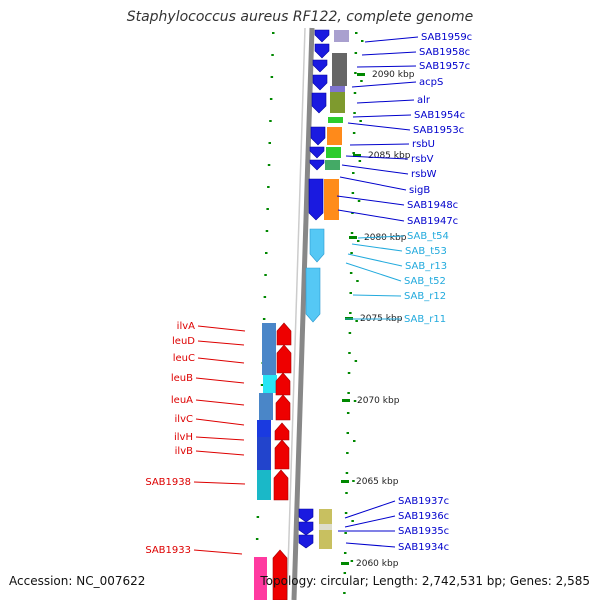 This screenshot has height=600, width=600. Describe the element at coordinates (424, 174) in the screenshot. I see `forward-gene-label: rsbW` at that location.